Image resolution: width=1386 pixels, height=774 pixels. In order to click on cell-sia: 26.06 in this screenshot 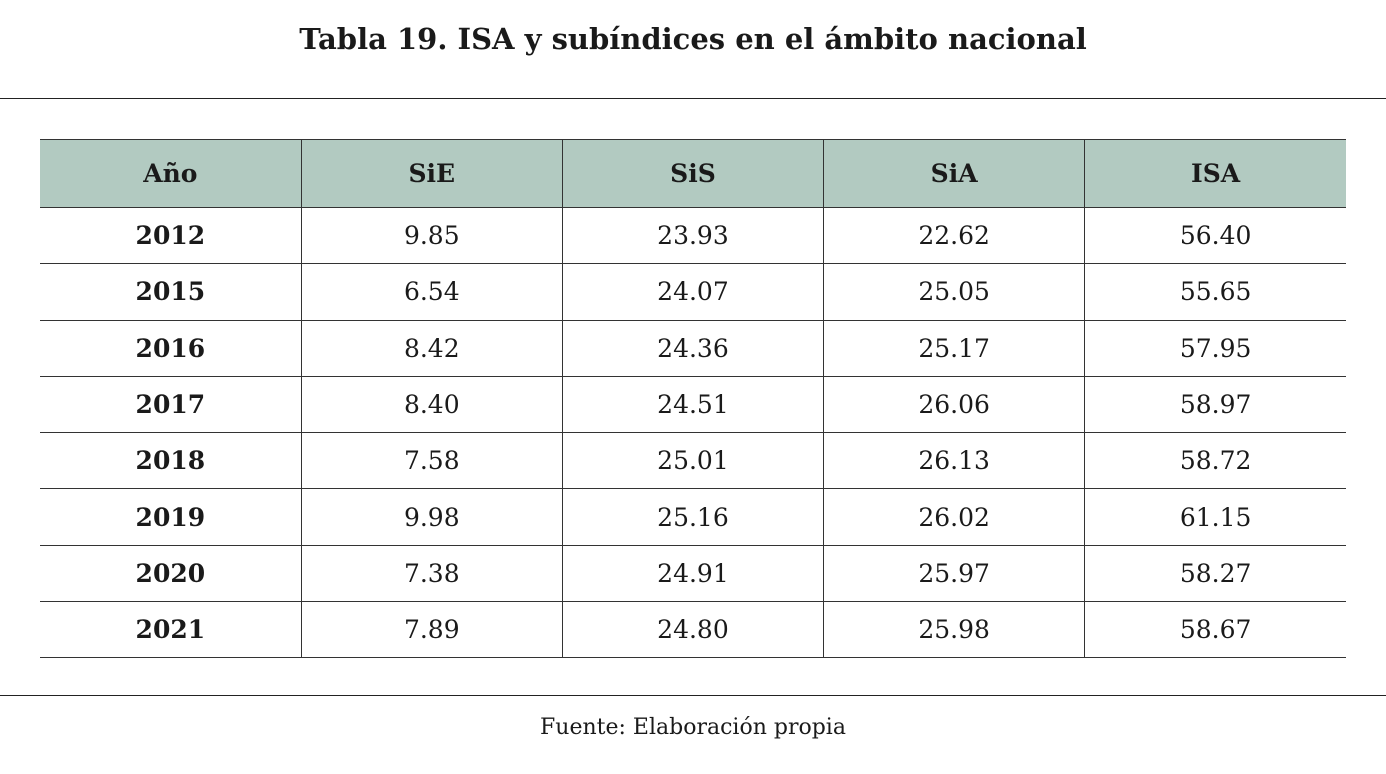, I will do `click(954, 405)`.